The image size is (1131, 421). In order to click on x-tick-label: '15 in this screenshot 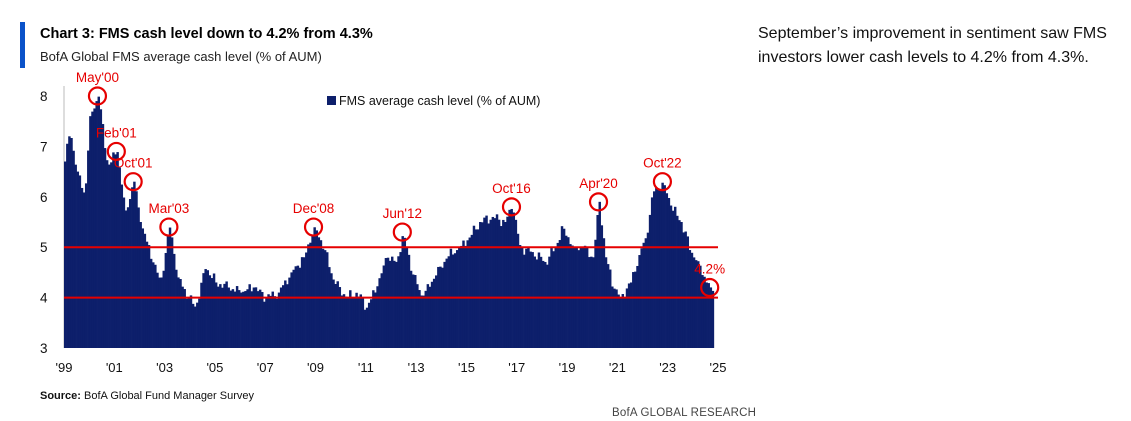, I will do `click(466, 367)`.